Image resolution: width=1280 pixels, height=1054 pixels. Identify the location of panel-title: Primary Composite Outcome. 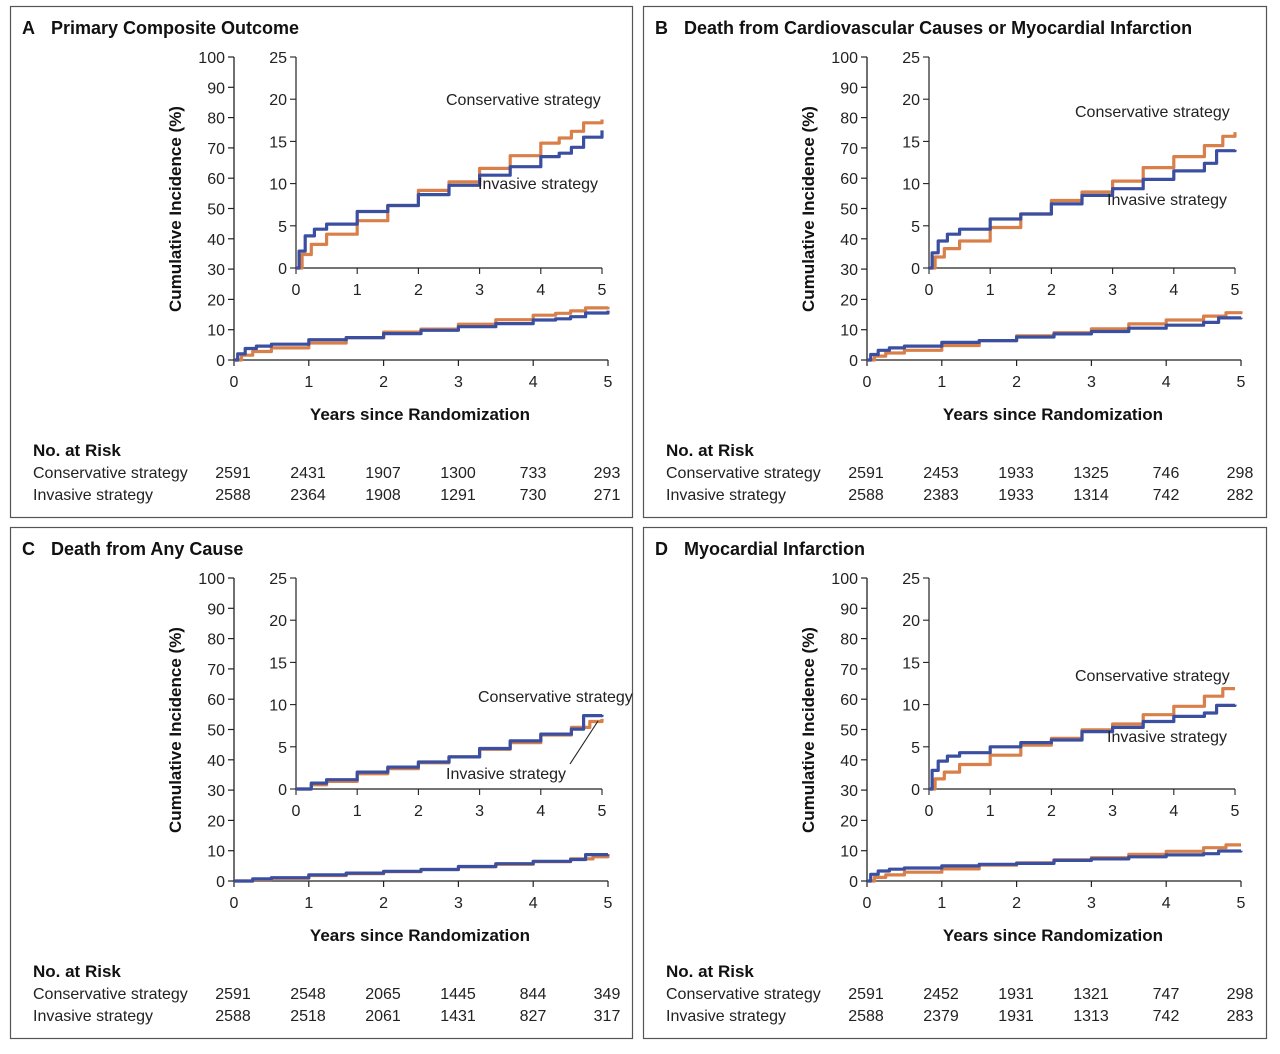
(175, 28).